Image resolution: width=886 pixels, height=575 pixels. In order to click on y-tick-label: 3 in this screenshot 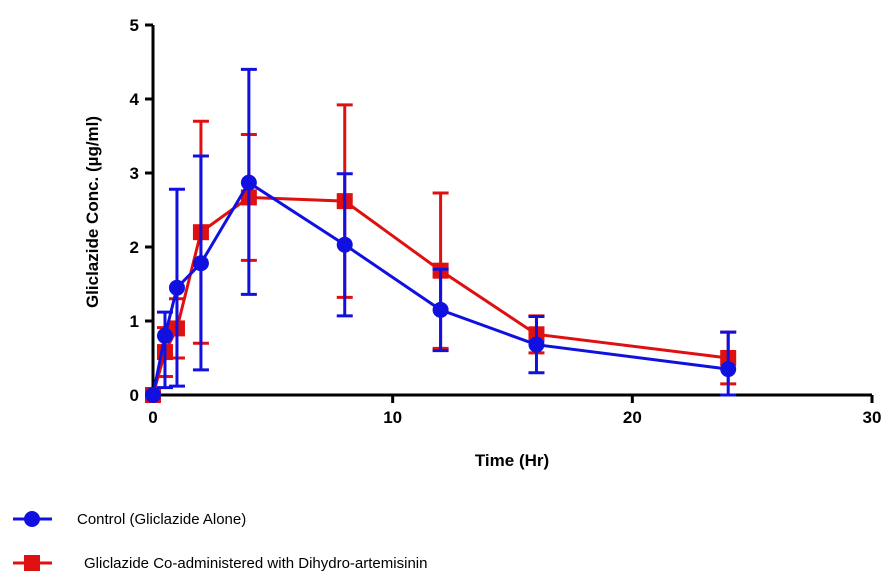, I will do `click(134, 173)`.